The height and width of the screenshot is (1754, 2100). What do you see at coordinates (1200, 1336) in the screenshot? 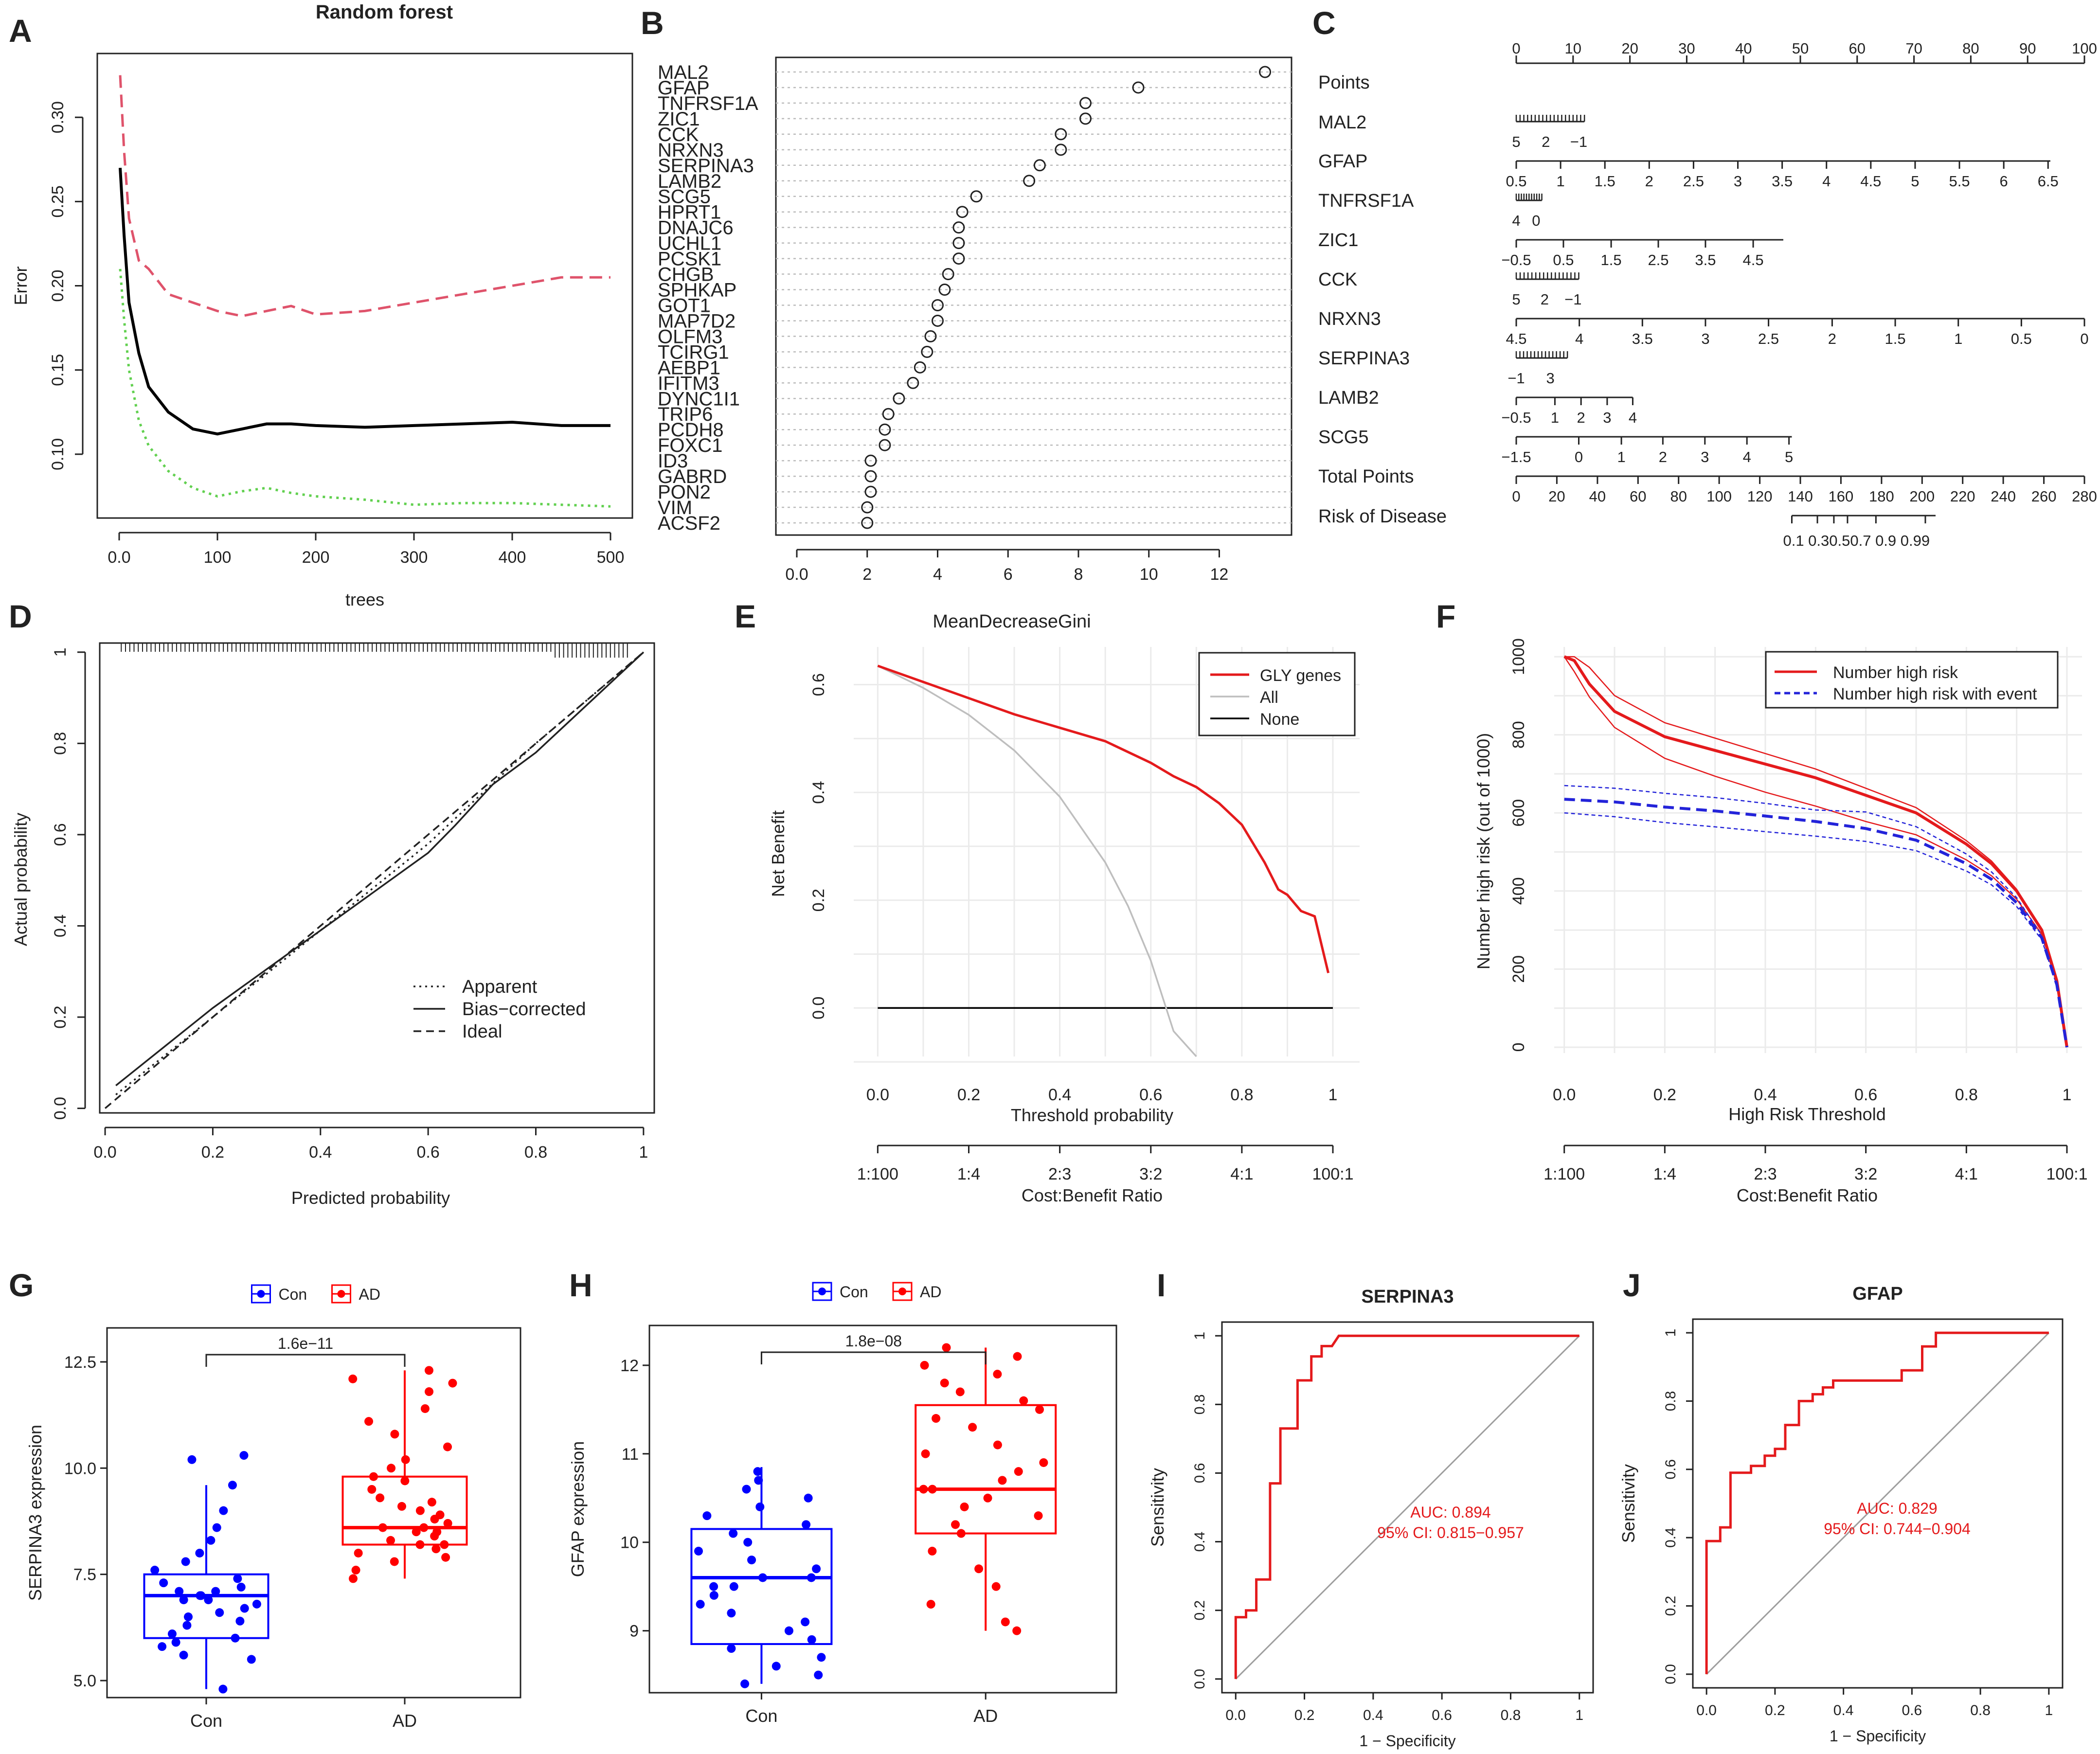
I see `y-tick-label: 1` at bounding box center [1200, 1336].